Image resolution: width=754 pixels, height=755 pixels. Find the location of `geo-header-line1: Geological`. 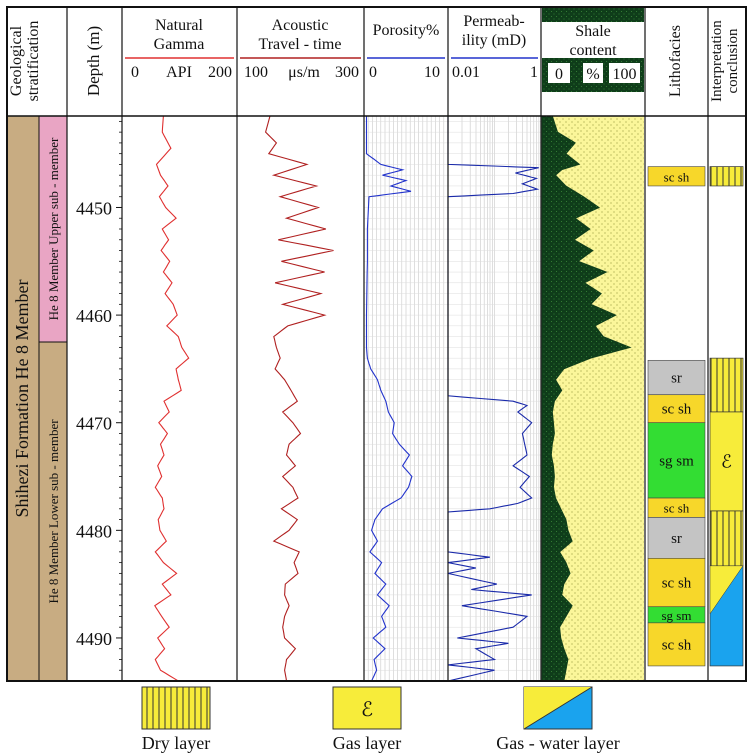

geo-header-line1: Geological is located at coordinates (16, 60).